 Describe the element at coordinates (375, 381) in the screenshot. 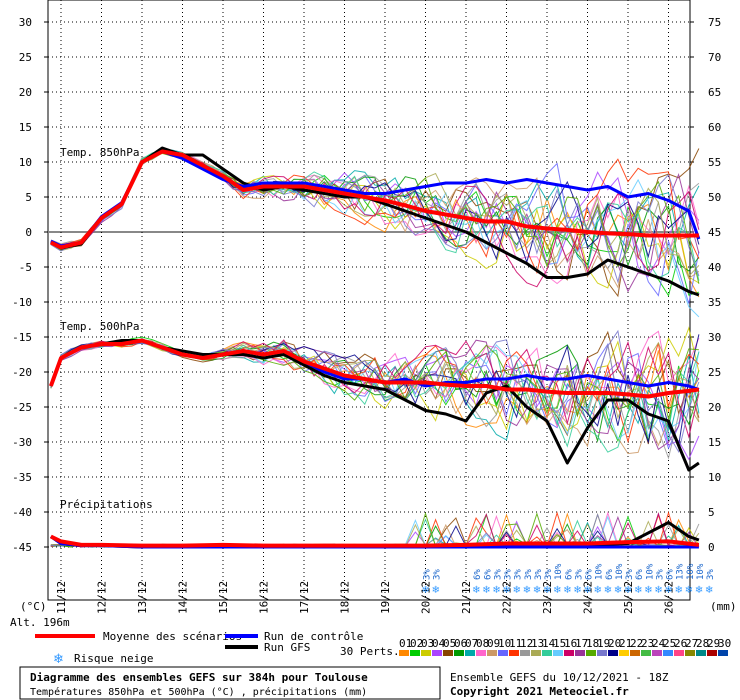

I see `member-line` at that location.